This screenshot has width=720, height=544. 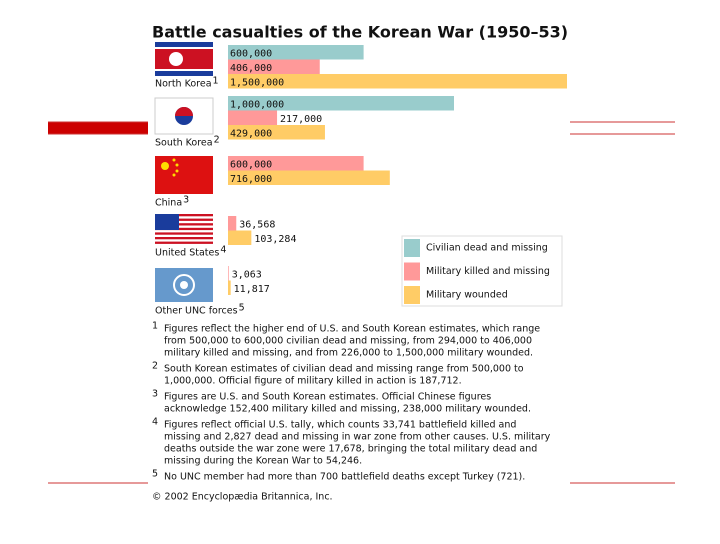 I want to click on footnote-marker: 4, so click(x=155, y=422).